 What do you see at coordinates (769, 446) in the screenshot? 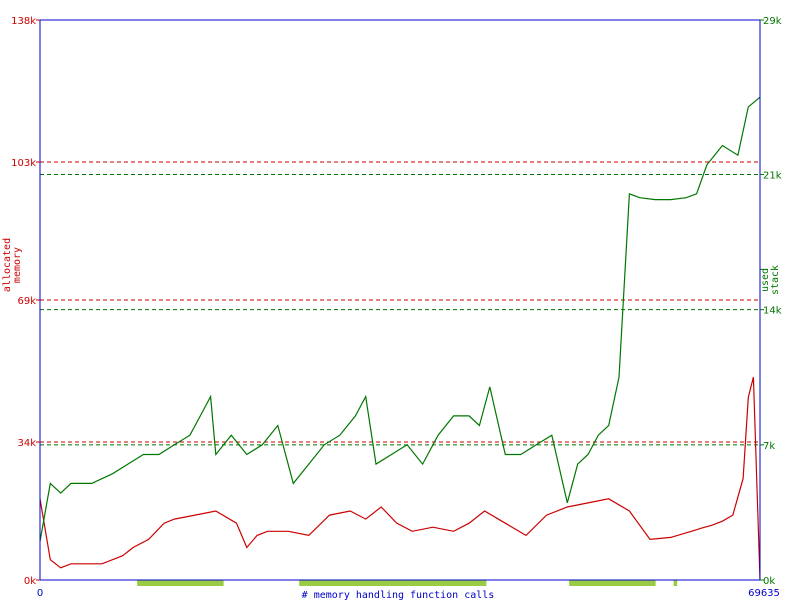
I see `right-tick-label-1: 7k` at bounding box center [769, 446].